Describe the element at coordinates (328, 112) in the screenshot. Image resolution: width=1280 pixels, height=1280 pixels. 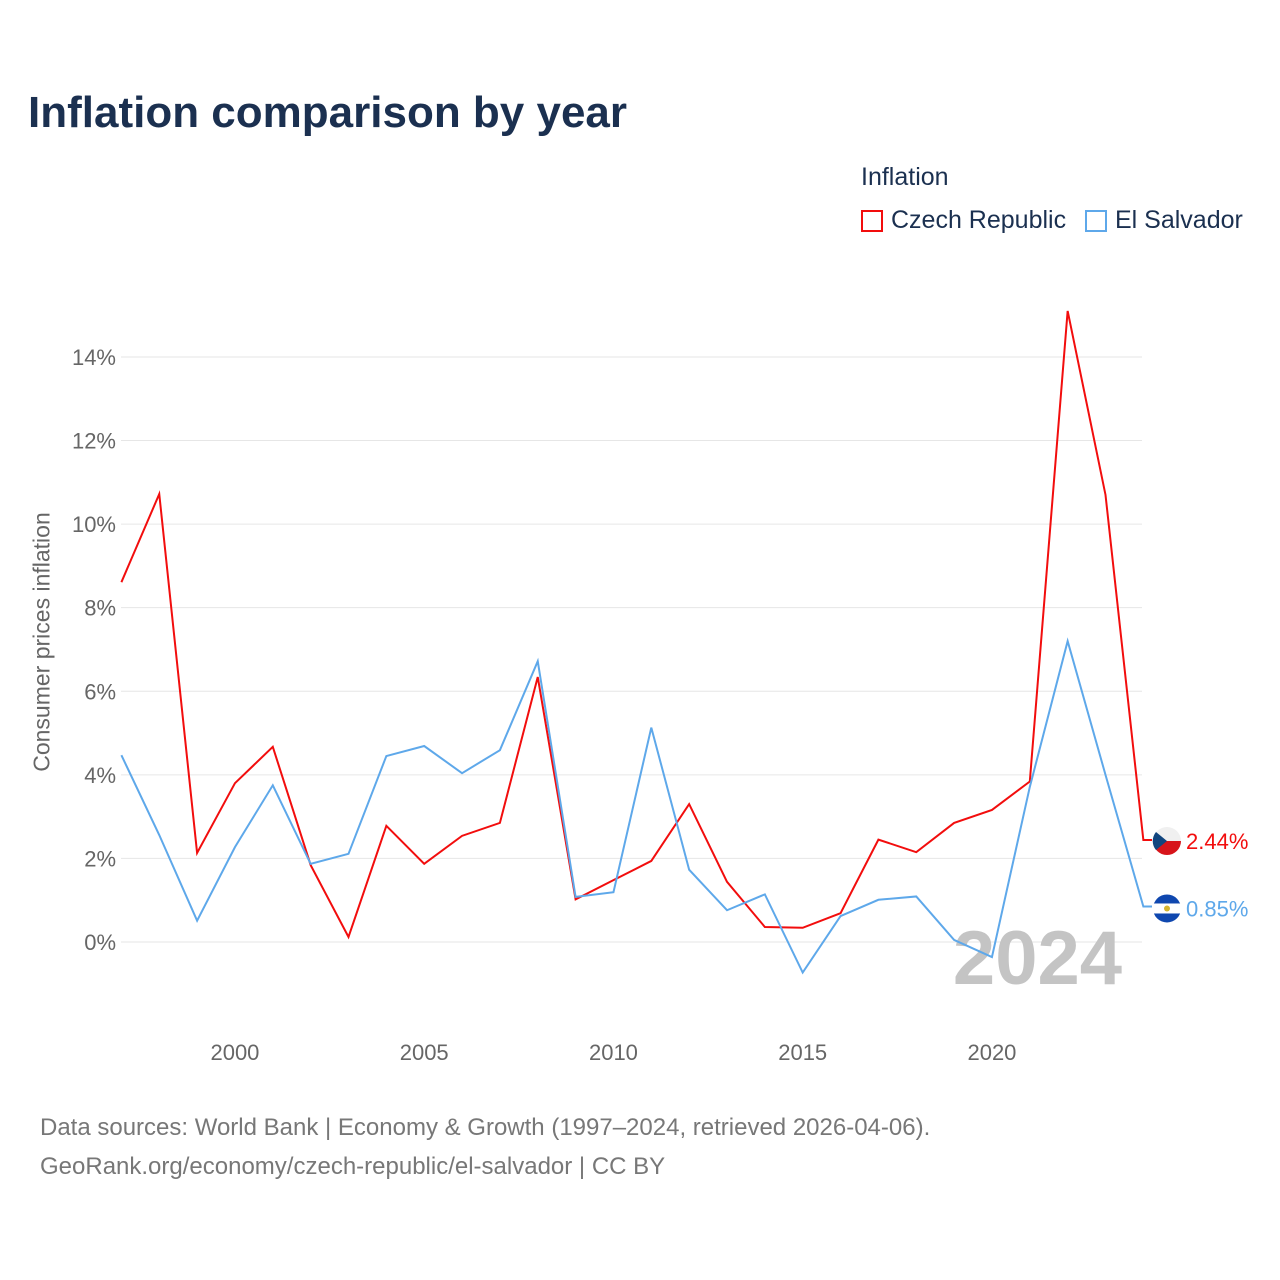
I see `chart-title: Inflation comparison by year` at that location.